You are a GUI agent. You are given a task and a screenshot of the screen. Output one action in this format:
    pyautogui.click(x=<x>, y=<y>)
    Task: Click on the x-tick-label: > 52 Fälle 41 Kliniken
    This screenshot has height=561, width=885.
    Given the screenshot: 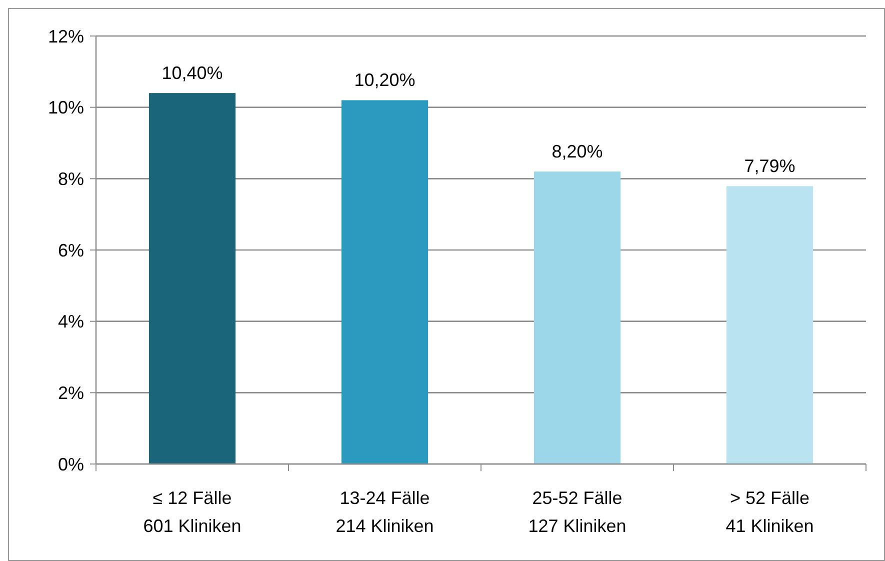 What is the action you would take?
    pyautogui.click(x=770, y=512)
    